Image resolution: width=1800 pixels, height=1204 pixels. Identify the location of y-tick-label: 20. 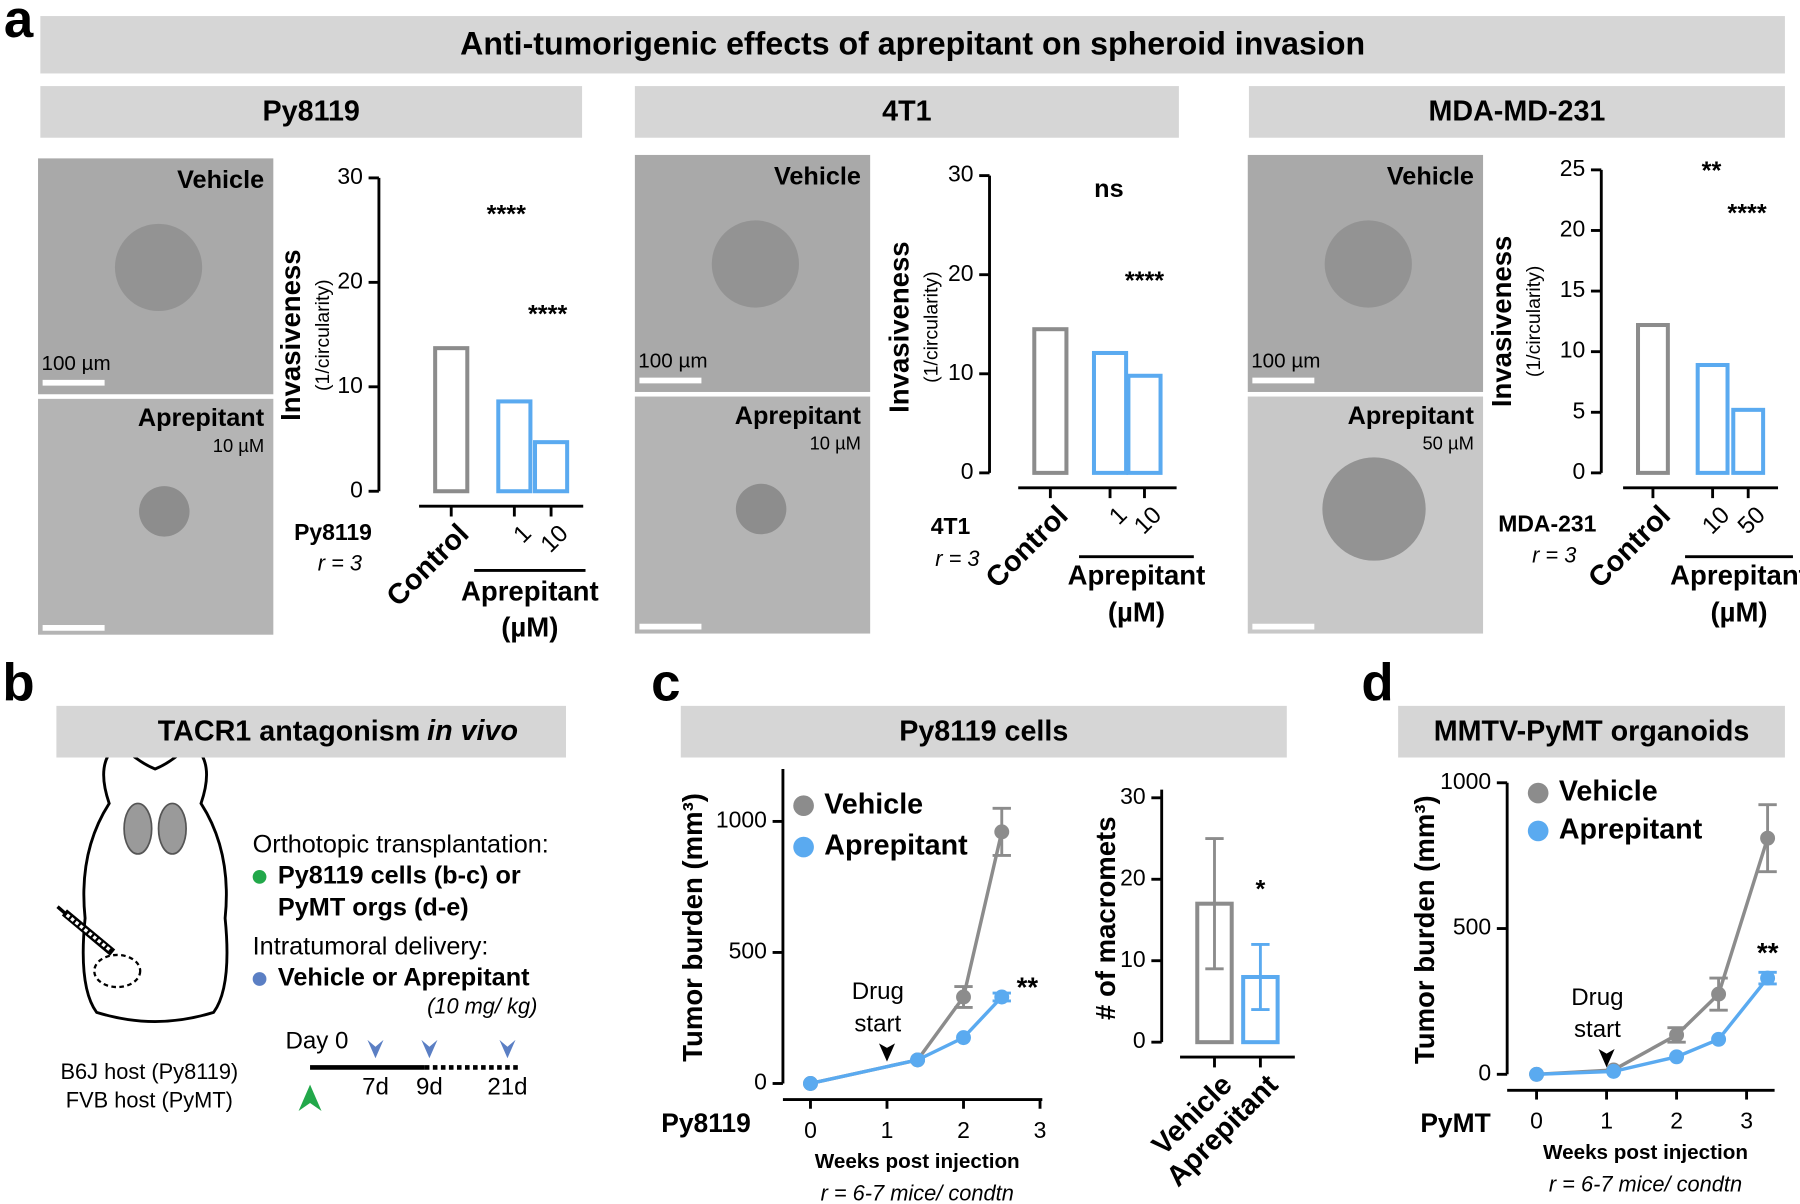
(1573, 229).